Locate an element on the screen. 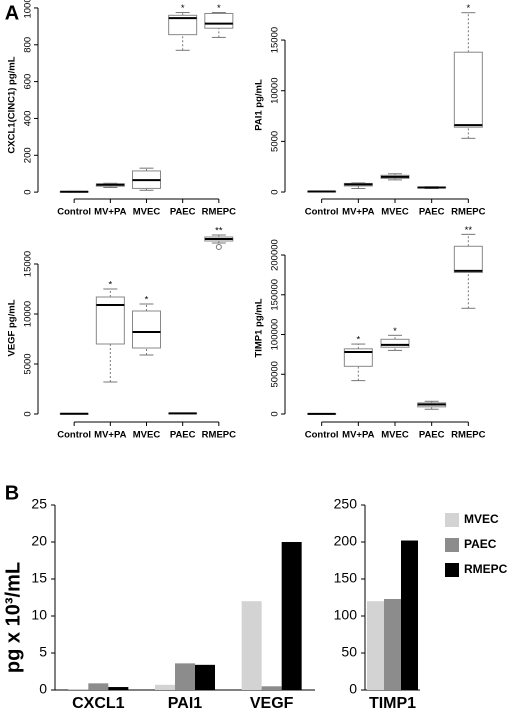  y-tick-label: 20 is located at coordinates (39, 541).